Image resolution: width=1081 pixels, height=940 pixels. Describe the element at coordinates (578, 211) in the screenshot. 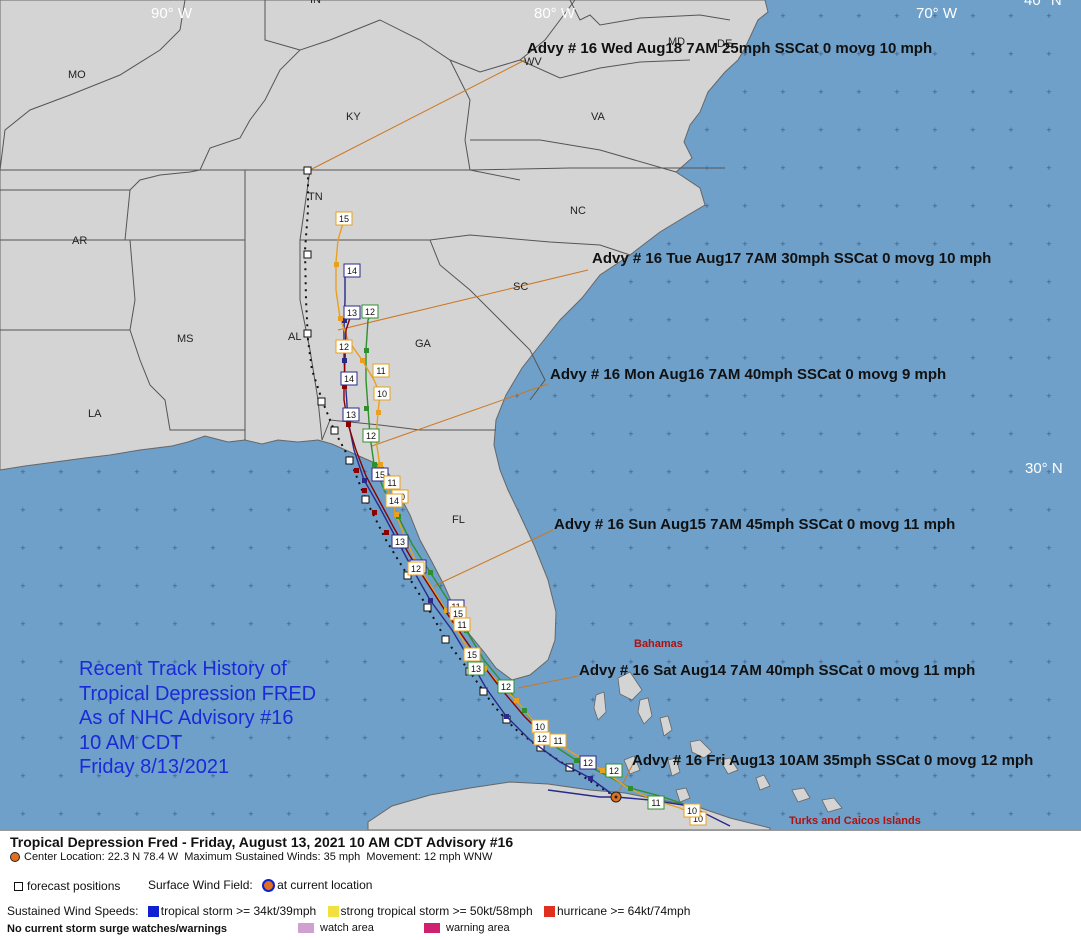

I see `state-label-nc: NC` at that location.